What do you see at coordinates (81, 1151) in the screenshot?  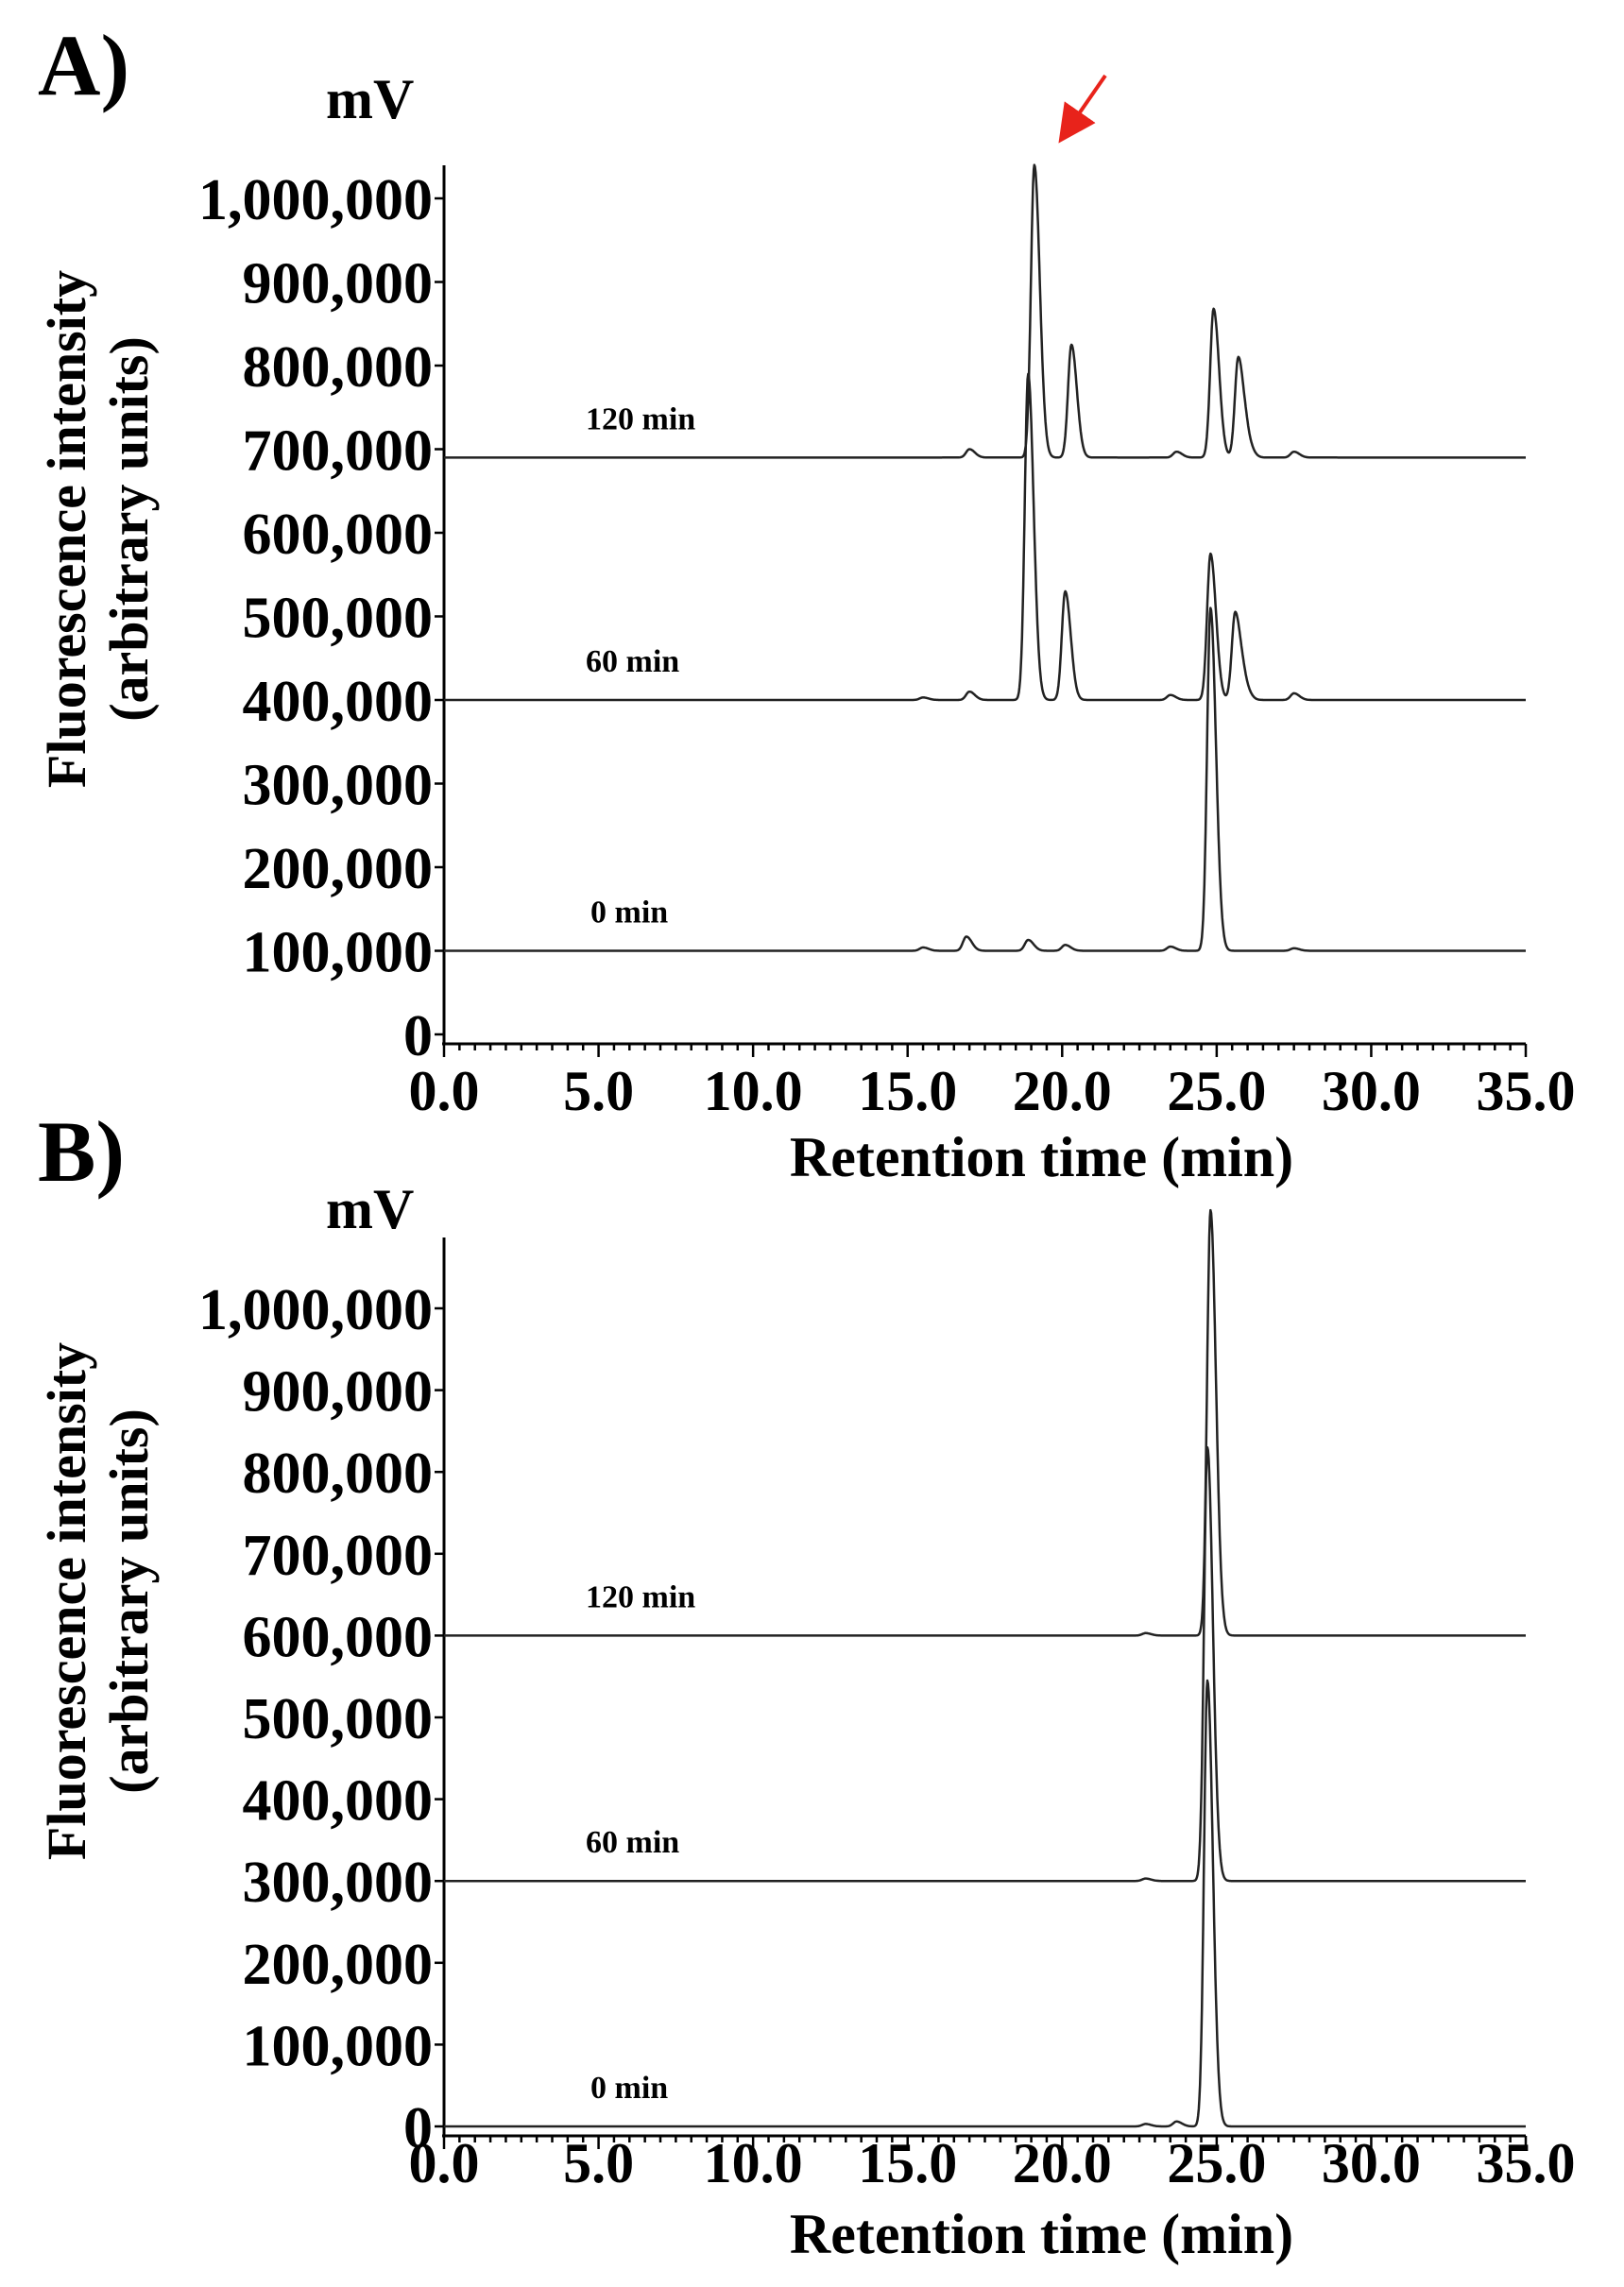 I see `panel-letter: B)` at bounding box center [81, 1151].